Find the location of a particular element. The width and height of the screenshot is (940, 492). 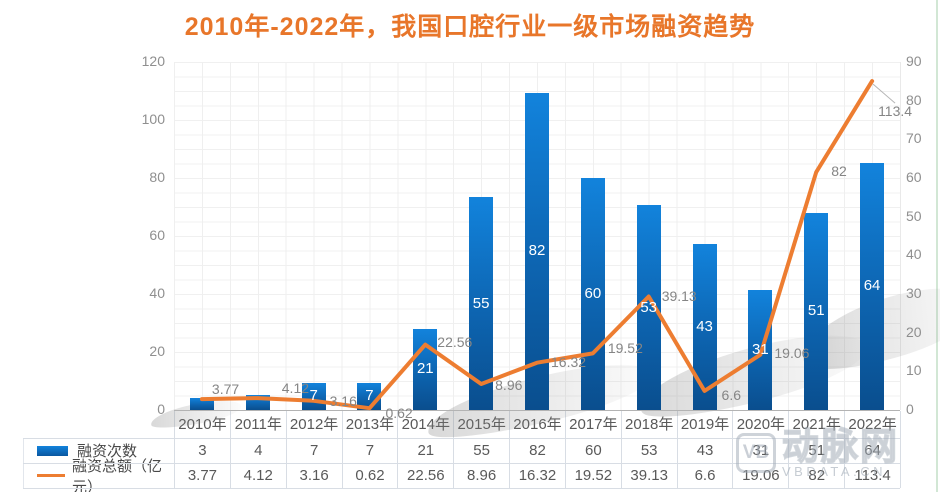

legend-label: 融资总额（亿元） is located at coordinates (117, 474).